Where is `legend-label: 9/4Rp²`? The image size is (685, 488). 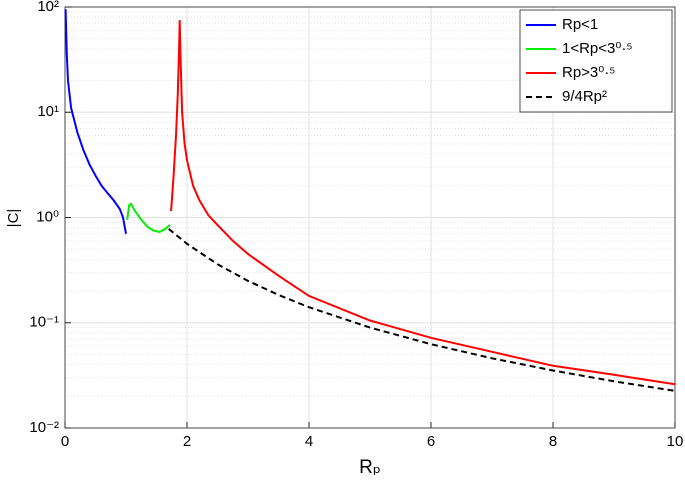 legend-label: 9/4Rp² is located at coordinates (584, 96).